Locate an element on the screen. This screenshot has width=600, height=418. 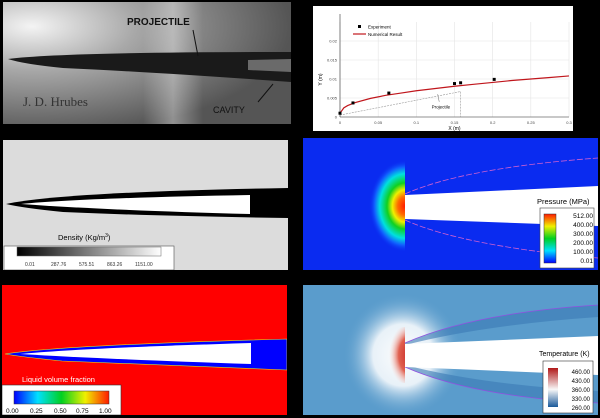
y-axis-label: Y (m) is located at coordinates (321, 79).